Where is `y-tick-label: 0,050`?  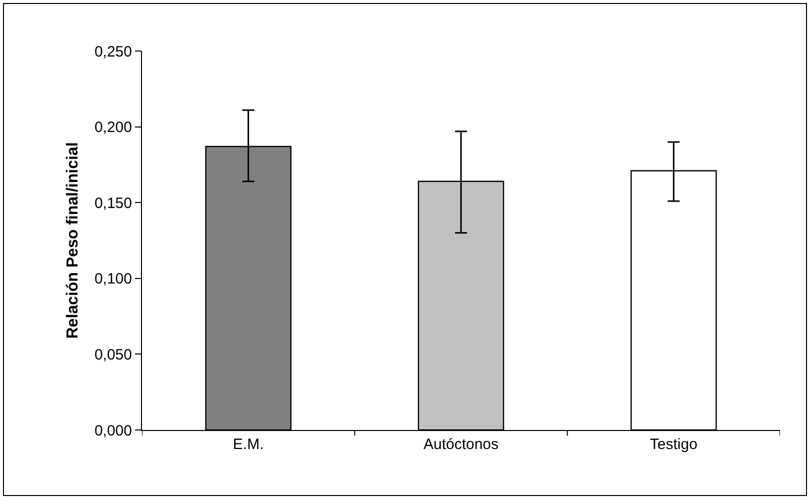 y-tick-label: 0,050 is located at coordinates (113, 355).